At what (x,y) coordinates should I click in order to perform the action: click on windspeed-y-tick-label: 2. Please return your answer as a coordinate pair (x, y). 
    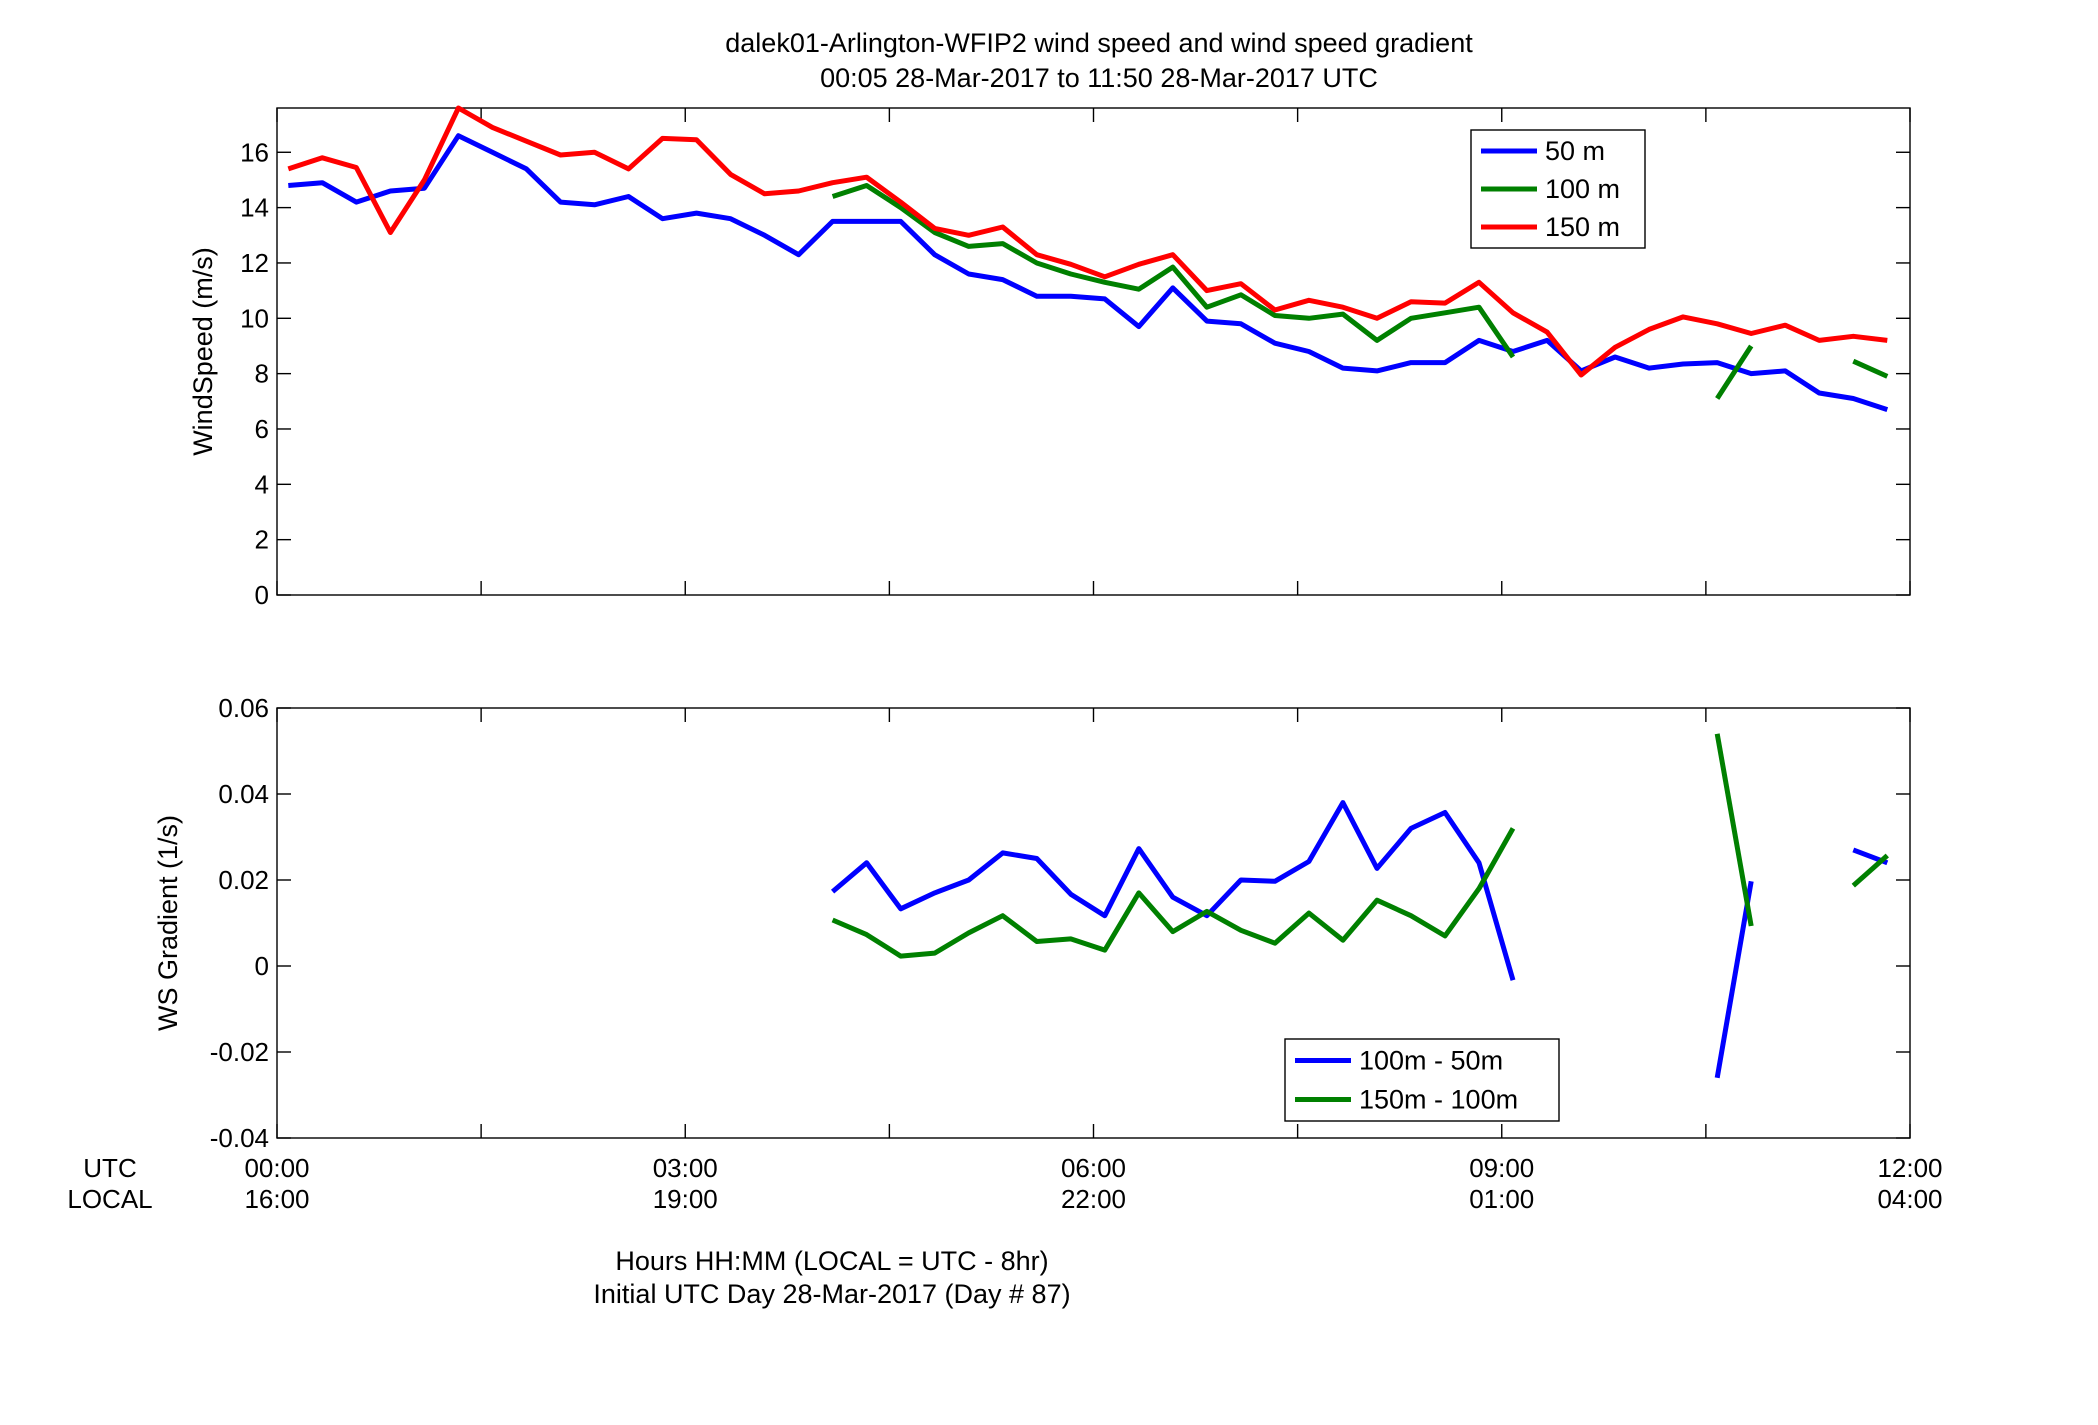
    Looking at the image, I should click on (262, 540).